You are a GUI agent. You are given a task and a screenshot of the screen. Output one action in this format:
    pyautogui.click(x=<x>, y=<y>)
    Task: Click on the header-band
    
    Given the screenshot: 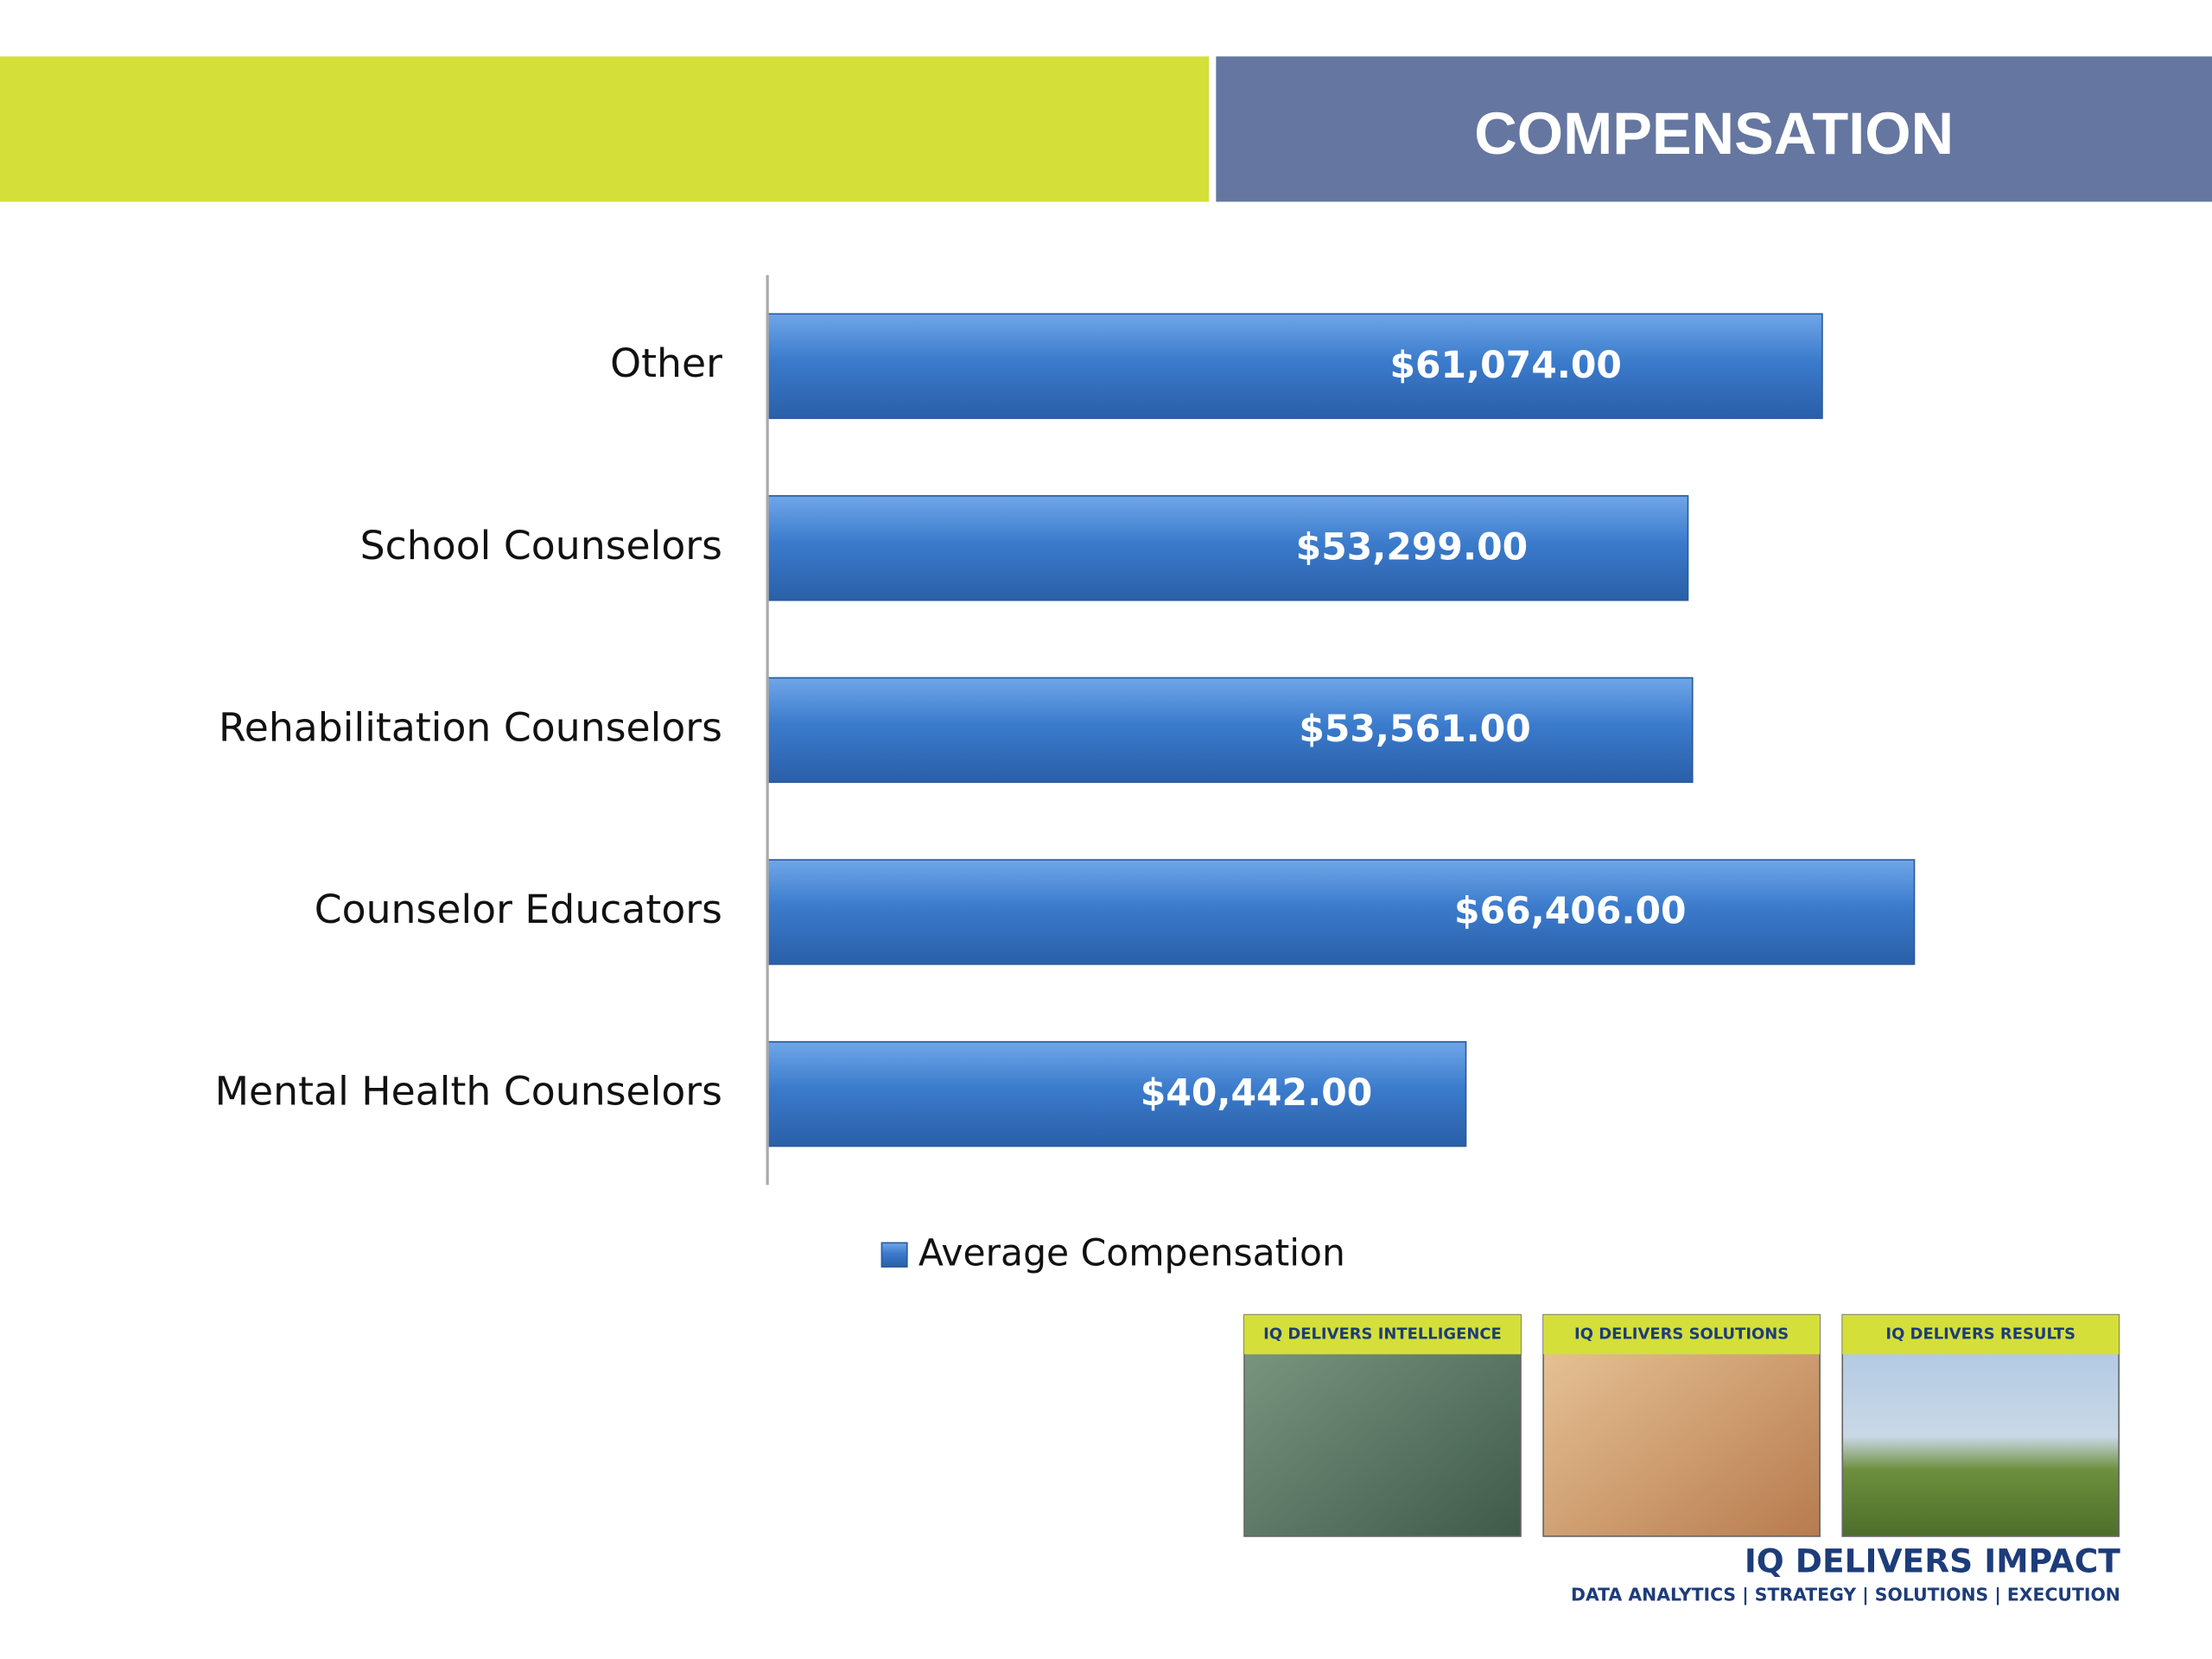 What is the action you would take?
    pyautogui.click(x=1714, y=129)
    